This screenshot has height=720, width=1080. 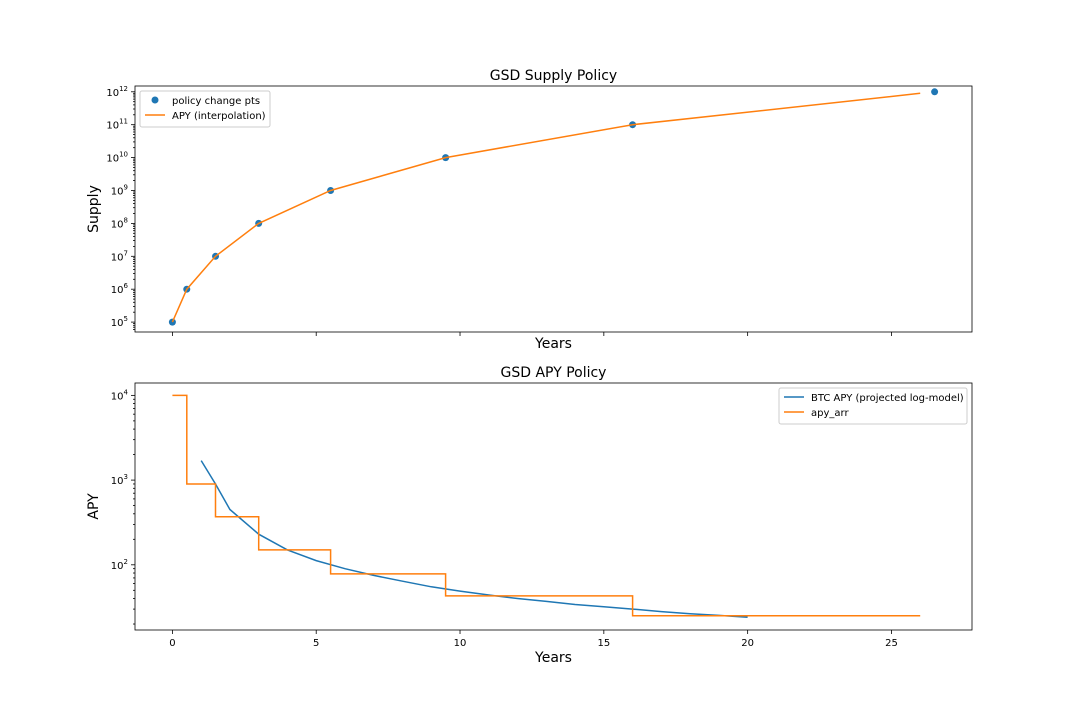 I want to click on legend-label: APY (interpolation), so click(x=219, y=116).